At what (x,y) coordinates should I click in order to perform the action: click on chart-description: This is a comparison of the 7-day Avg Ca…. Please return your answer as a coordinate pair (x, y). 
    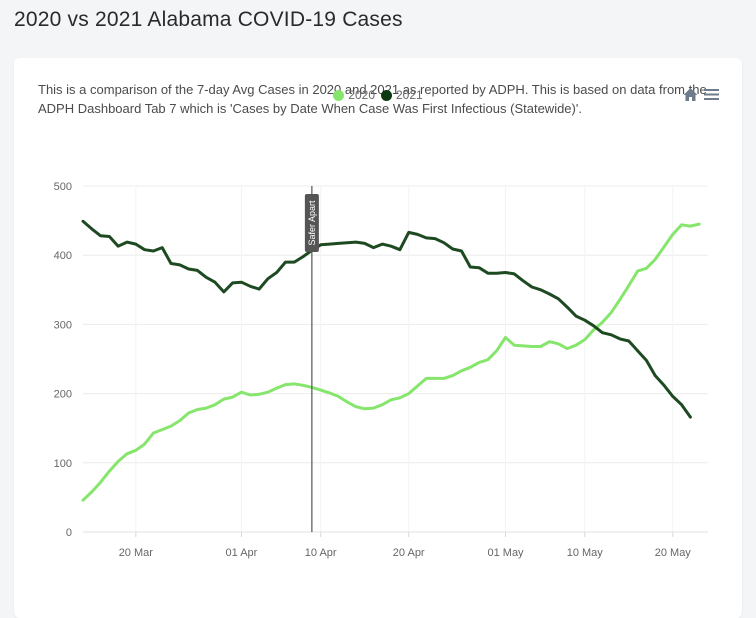
    Looking at the image, I should click on (372, 99).